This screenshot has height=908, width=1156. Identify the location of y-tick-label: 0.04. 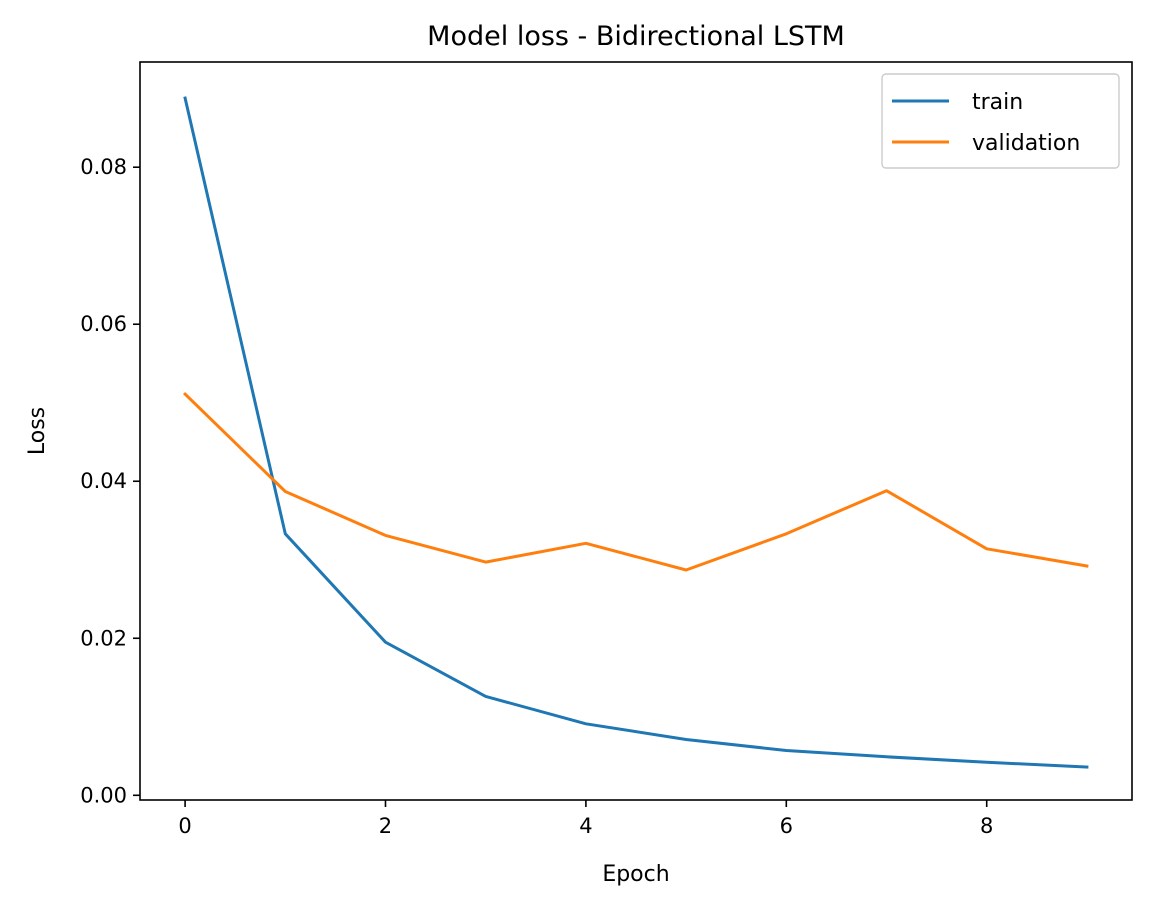
(103, 481).